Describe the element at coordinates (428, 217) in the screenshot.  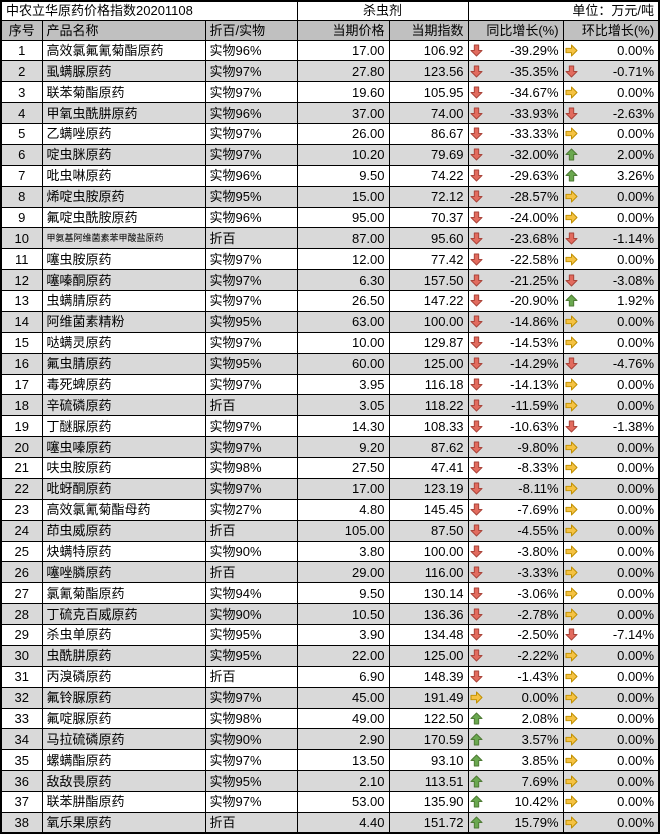
I see `current-index-value: 70.37` at that location.